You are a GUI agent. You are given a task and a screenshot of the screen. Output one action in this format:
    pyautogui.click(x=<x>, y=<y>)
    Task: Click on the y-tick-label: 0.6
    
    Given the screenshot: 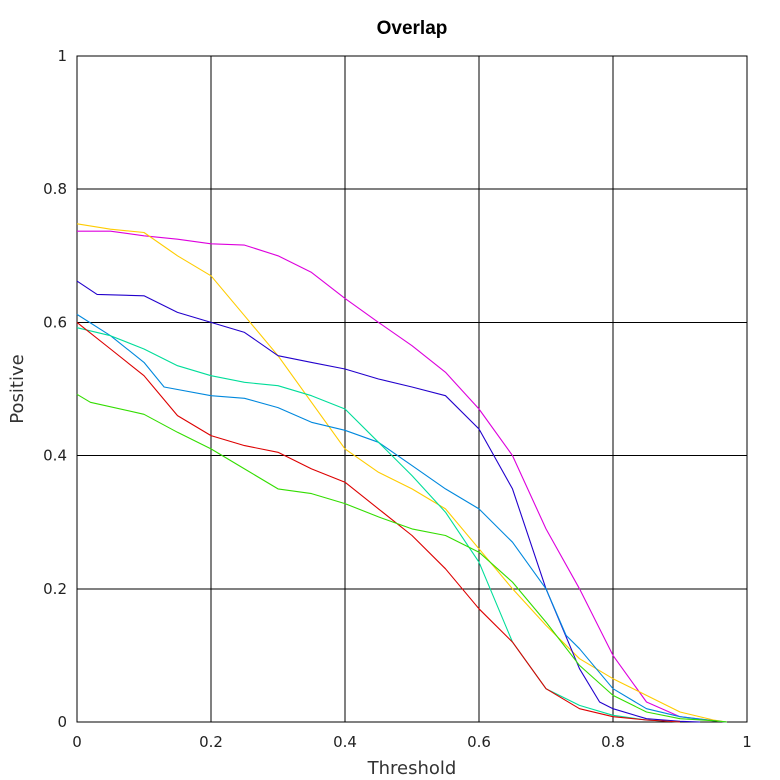 What is the action you would take?
    pyautogui.click(x=55, y=322)
    